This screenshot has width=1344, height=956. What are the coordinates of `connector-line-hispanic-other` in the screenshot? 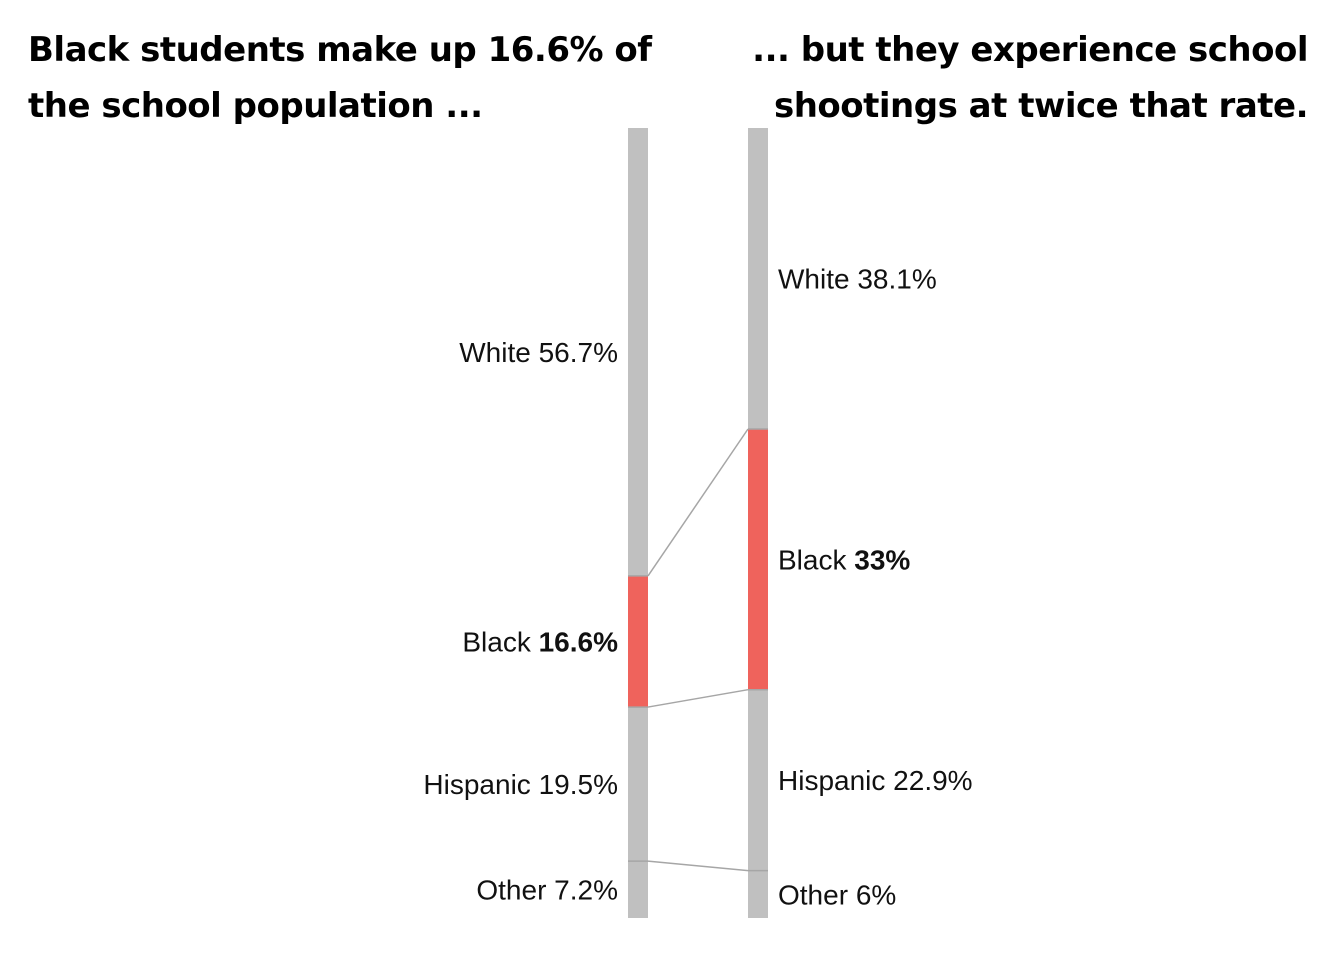 It's located at (698, 866).